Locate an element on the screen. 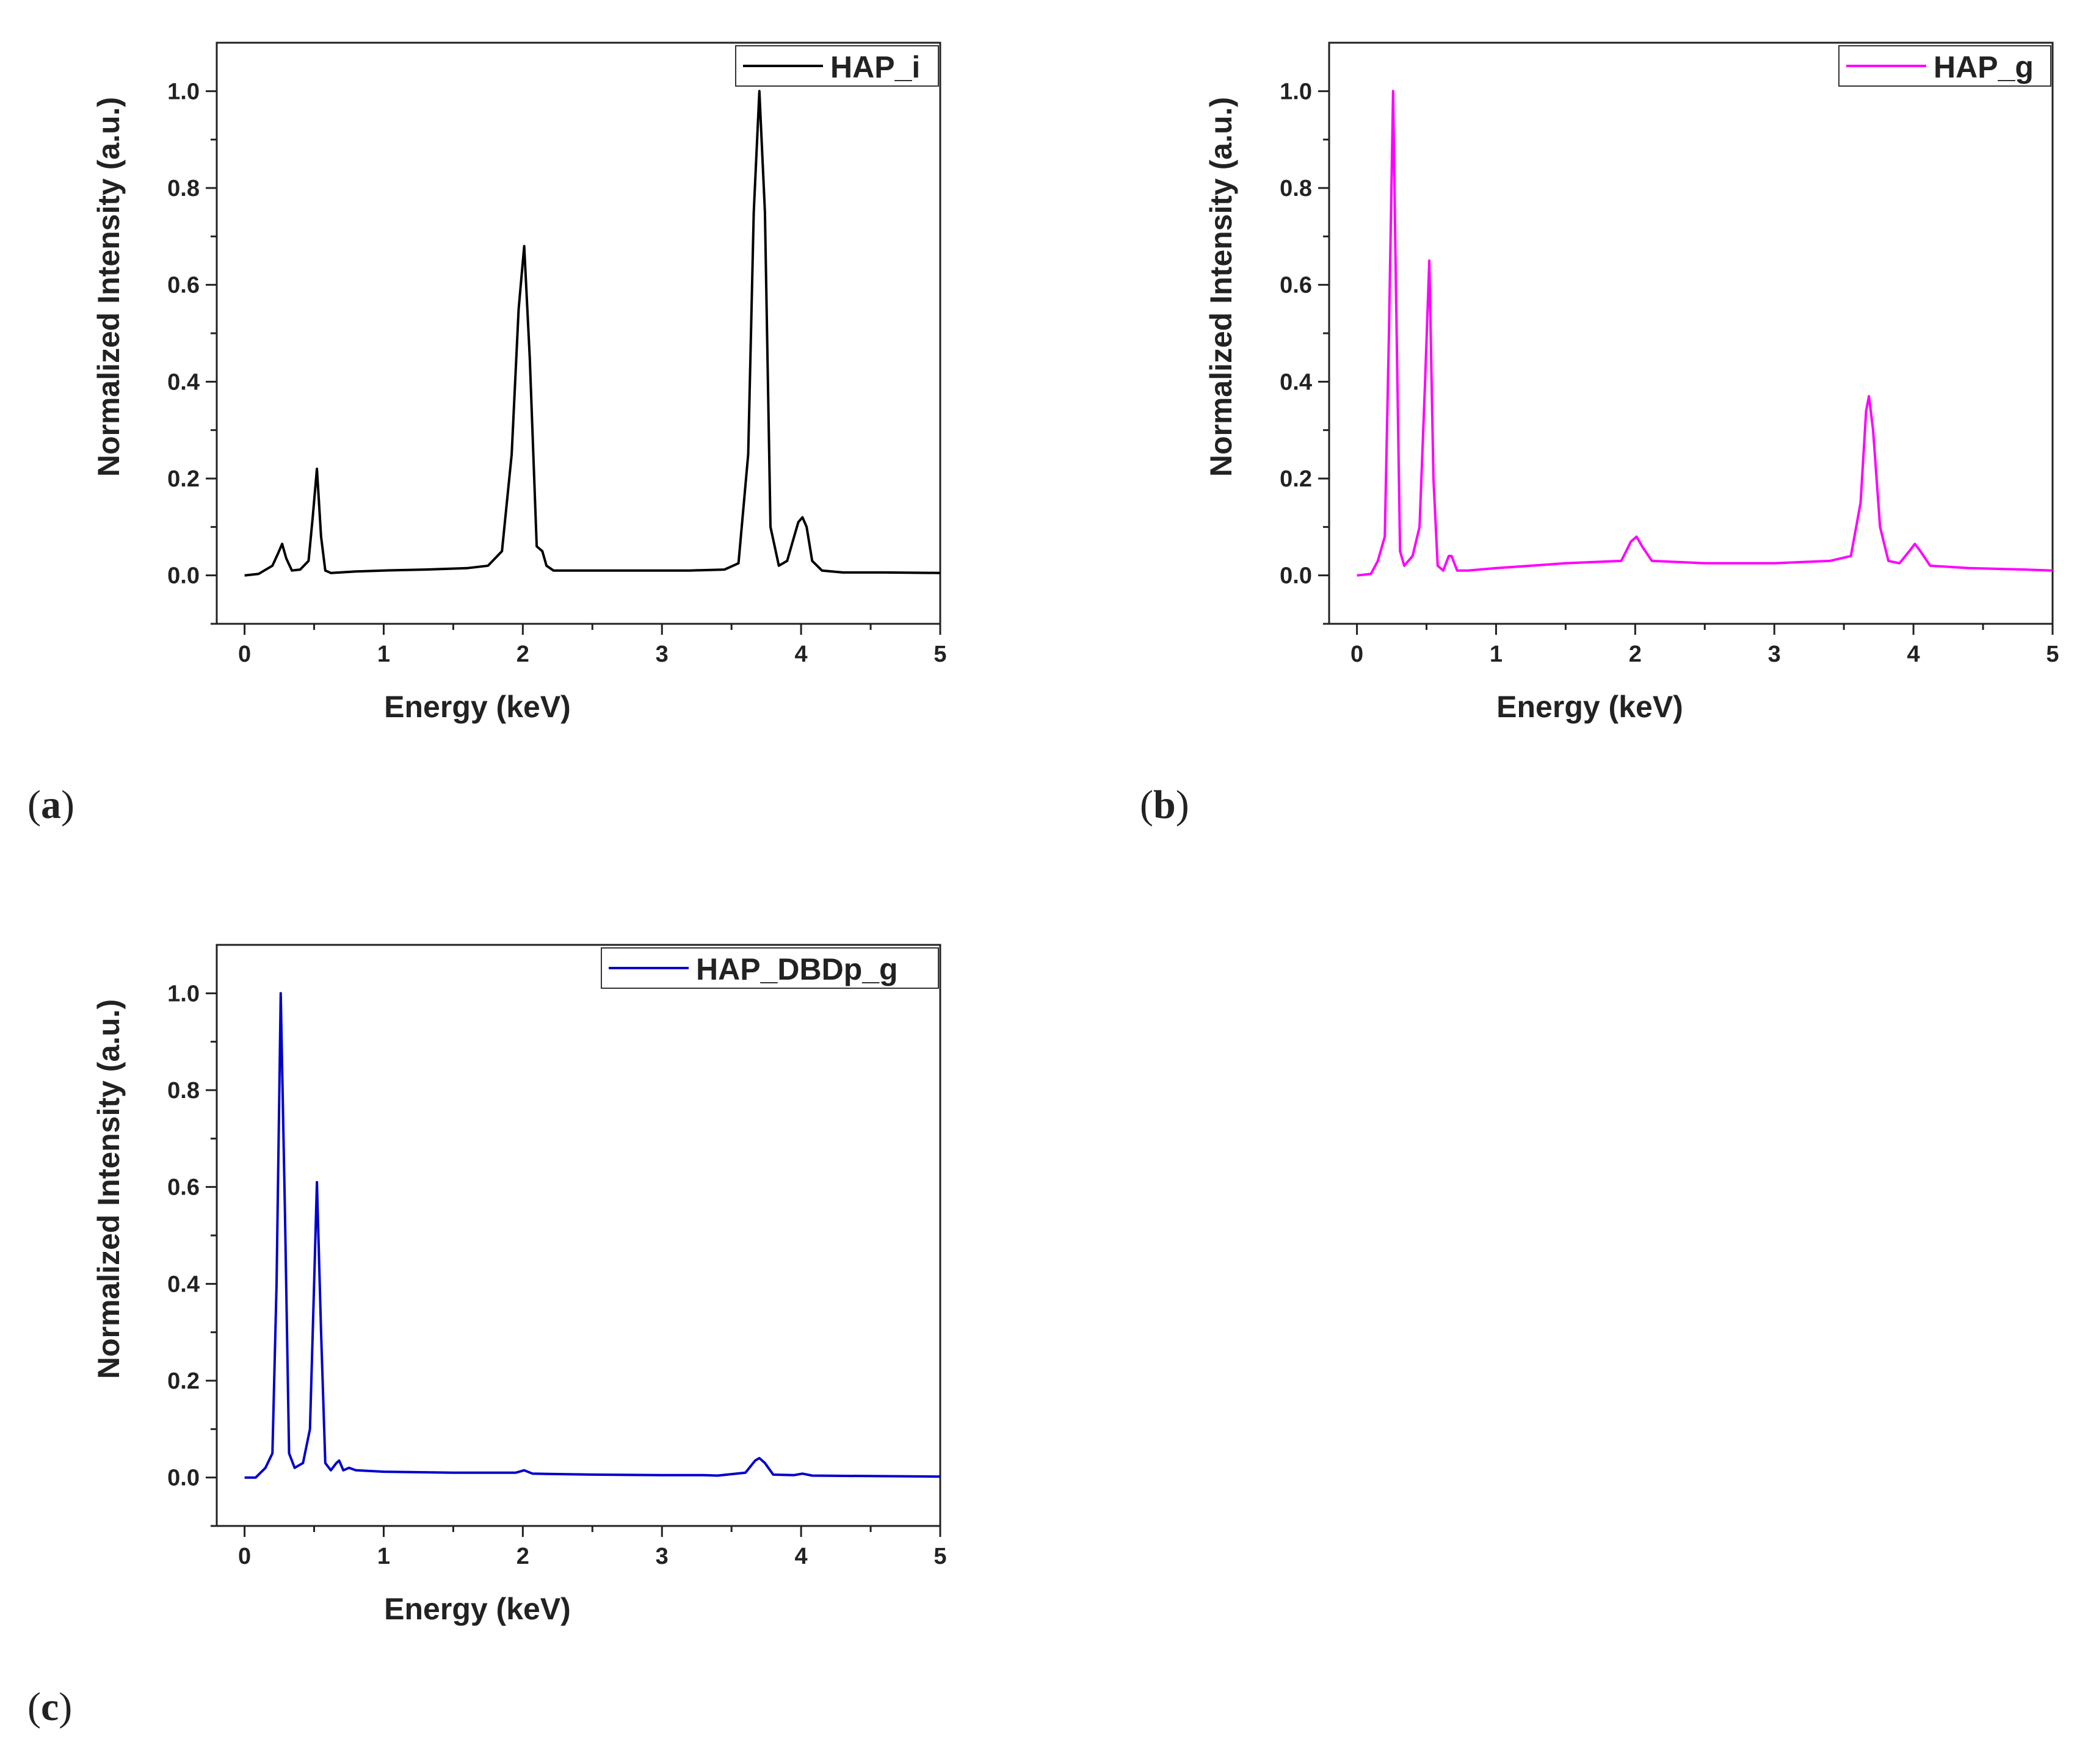 The image size is (2088, 1764). panel-label: (c) is located at coordinates (49, 1707).